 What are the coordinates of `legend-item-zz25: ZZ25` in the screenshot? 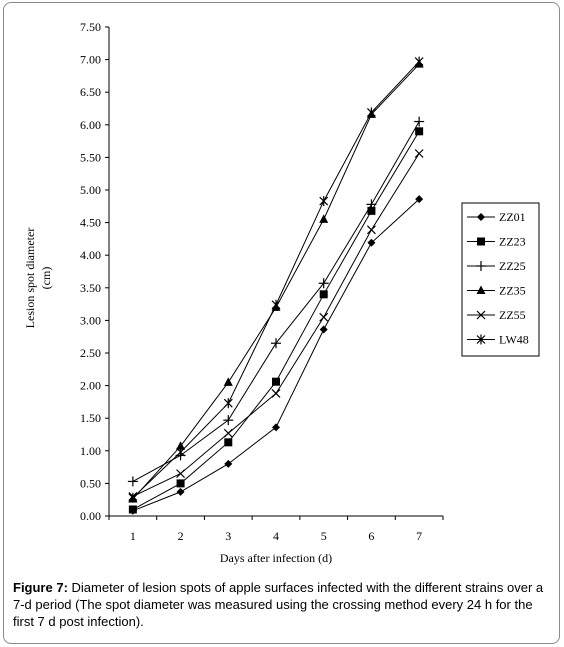 It's located at (496, 266).